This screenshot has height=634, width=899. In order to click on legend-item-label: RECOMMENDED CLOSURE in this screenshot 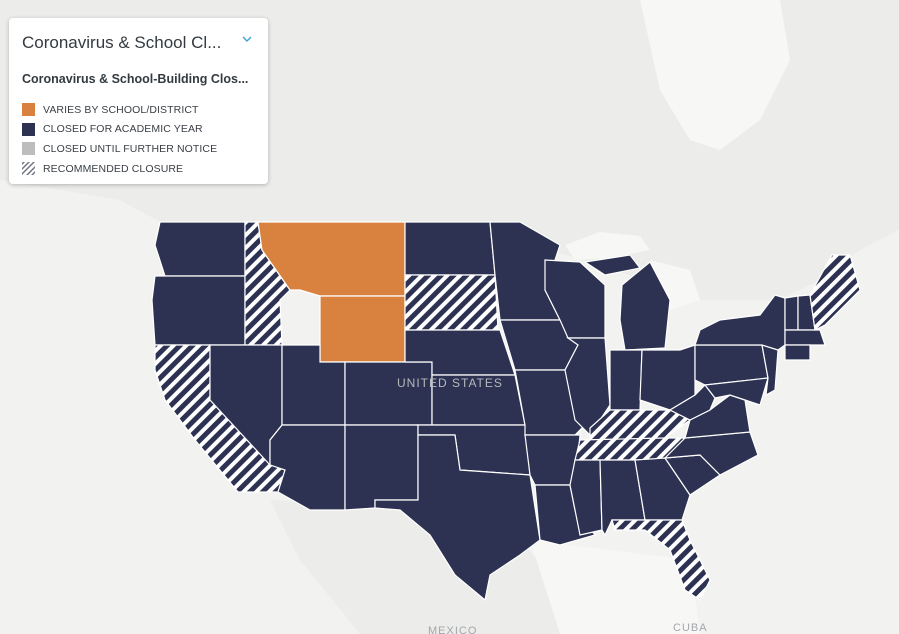, I will do `click(113, 168)`.